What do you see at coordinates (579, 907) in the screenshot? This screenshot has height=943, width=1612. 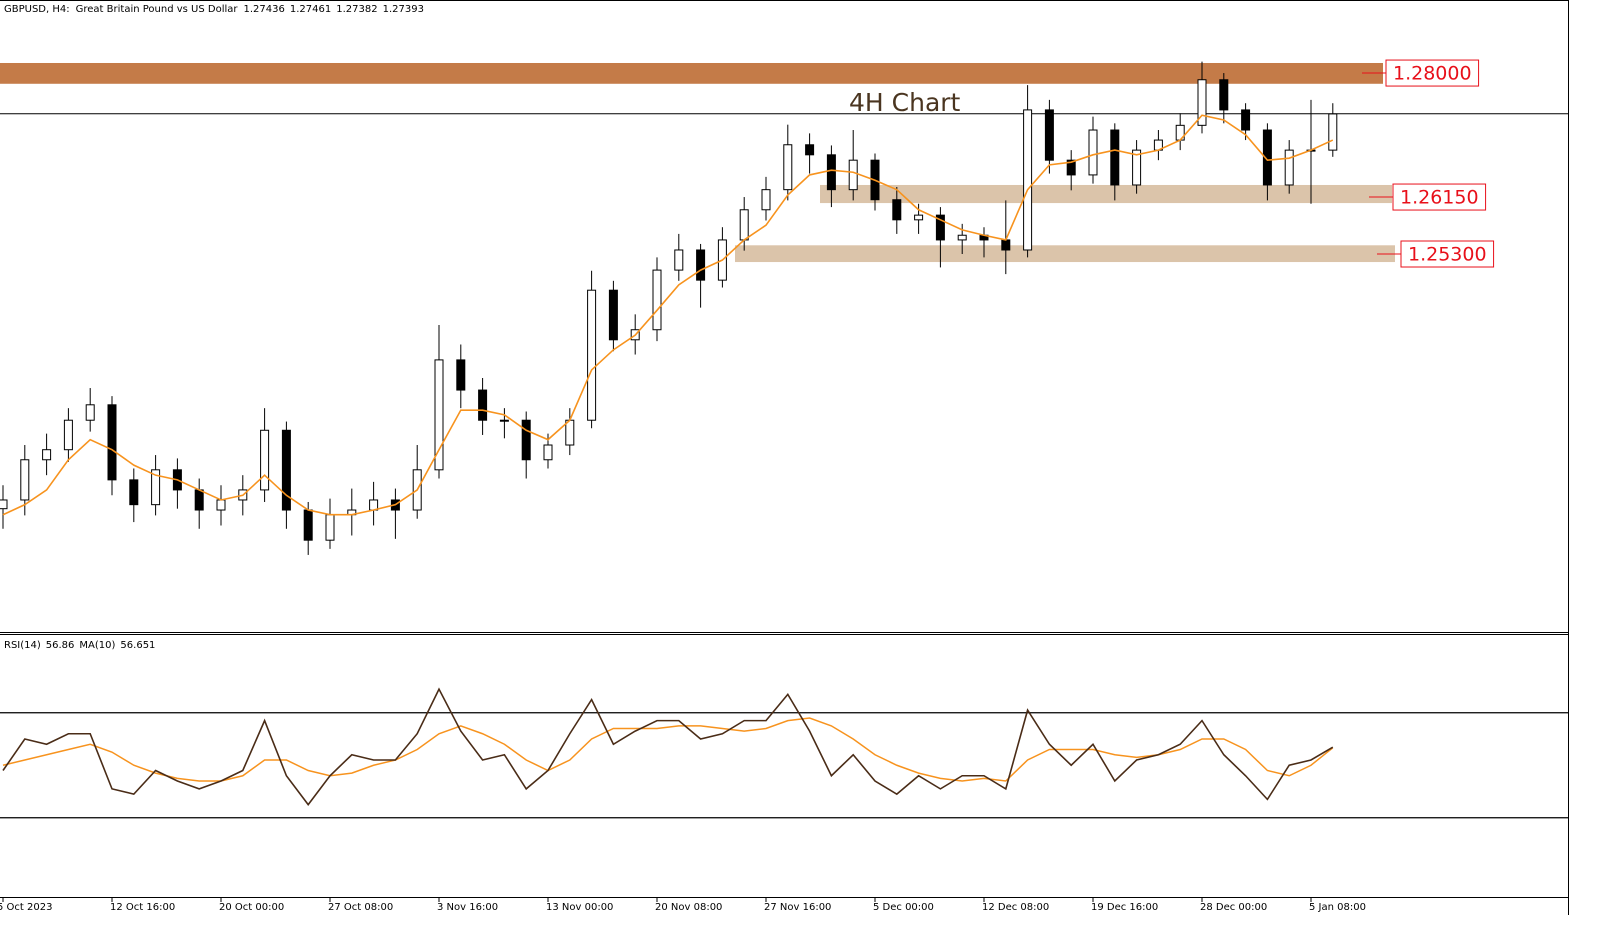 I see `x-tick-label: 13 Nov 00:00` at bounding box center [579, 907].